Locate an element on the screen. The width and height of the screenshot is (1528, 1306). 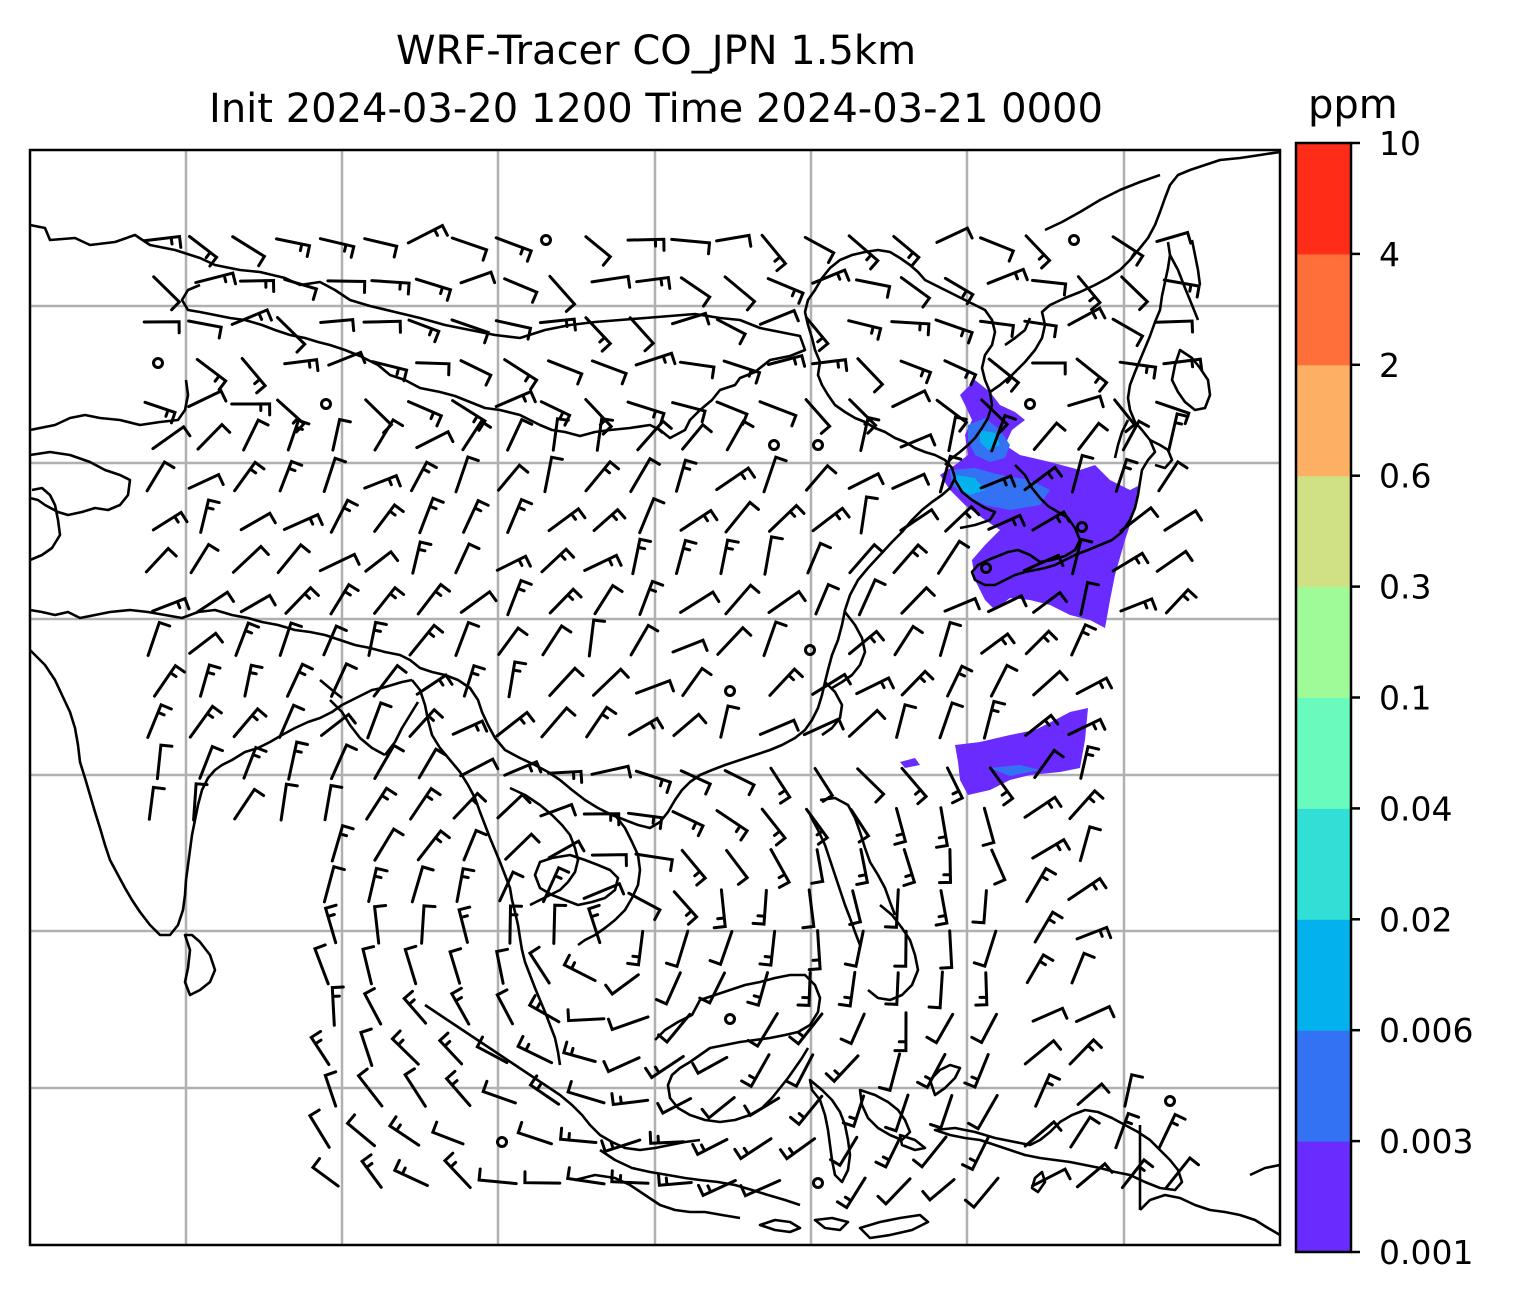
calm-wind-marker is located at coordinates (326, 404).